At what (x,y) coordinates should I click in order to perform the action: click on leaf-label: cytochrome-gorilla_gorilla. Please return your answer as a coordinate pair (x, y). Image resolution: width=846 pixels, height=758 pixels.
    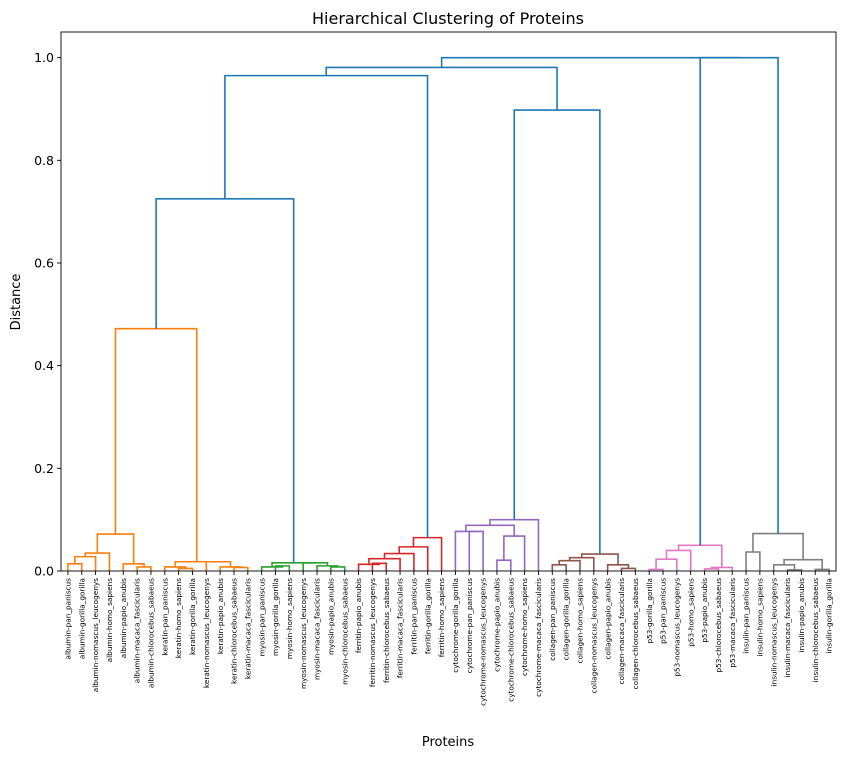
    Looking at the image, I should click on (455, 625).